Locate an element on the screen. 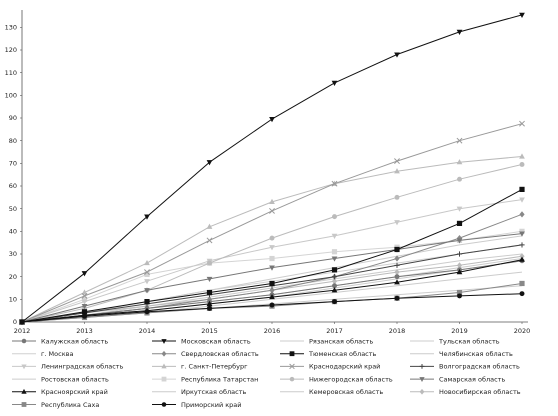 This screenshot has height=416, width=558. y-tick-label: 110 is located at coordinates (11, 73).